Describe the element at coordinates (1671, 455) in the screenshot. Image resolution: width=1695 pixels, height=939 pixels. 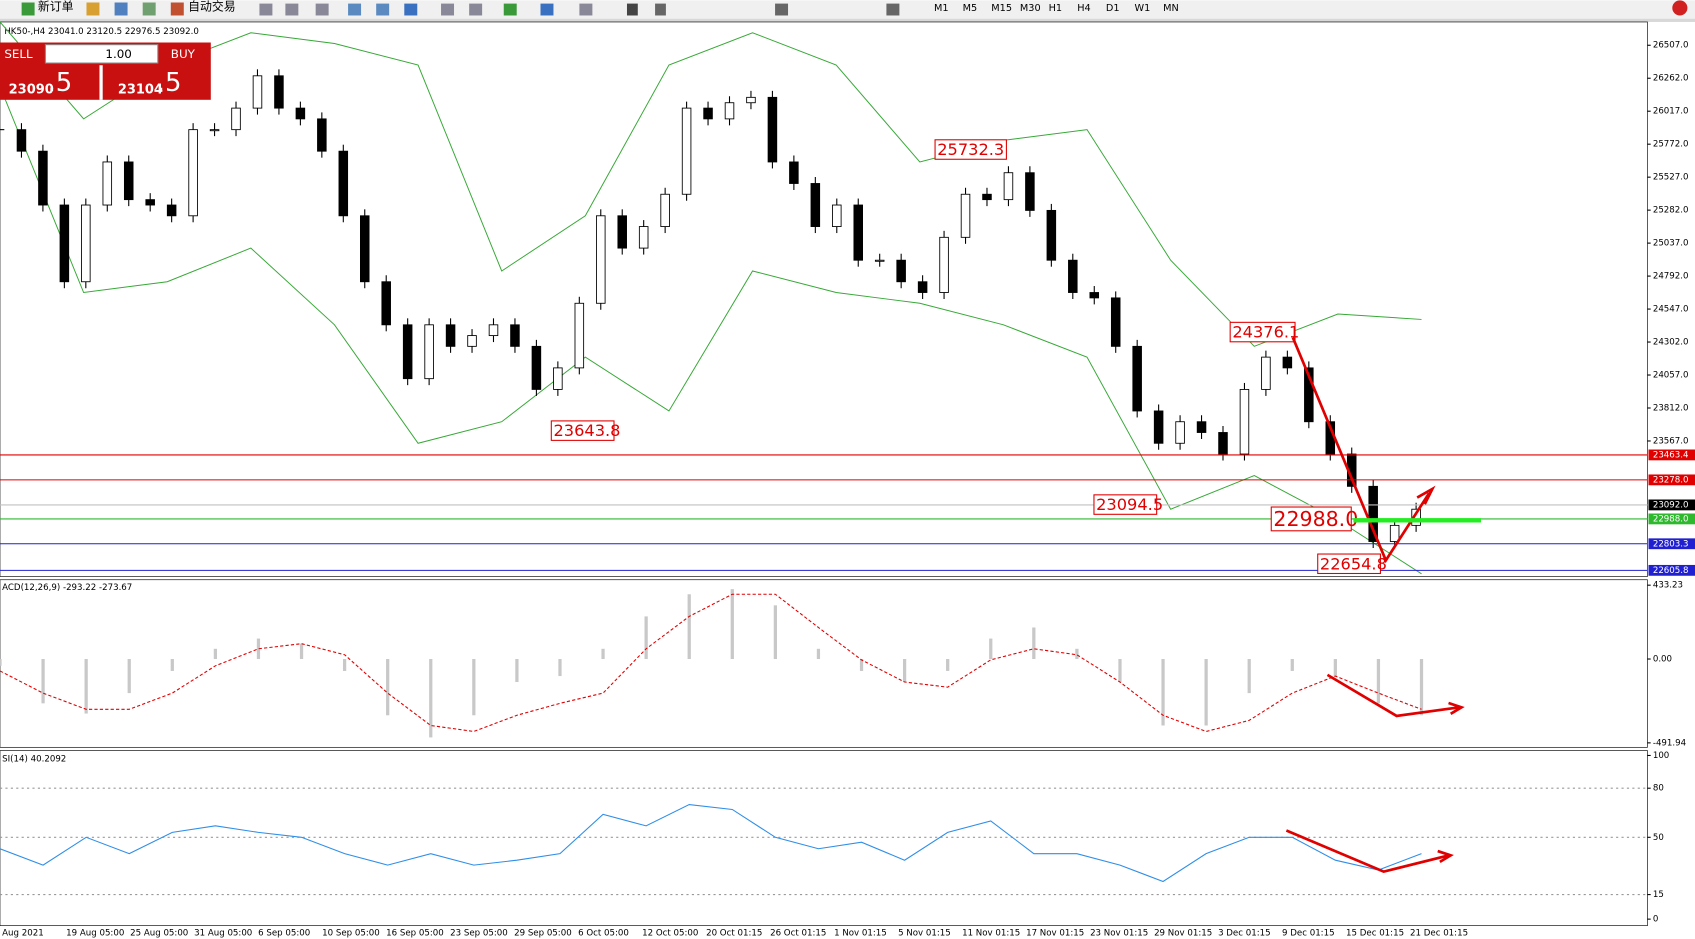
I see `price-level-tag` at that location.